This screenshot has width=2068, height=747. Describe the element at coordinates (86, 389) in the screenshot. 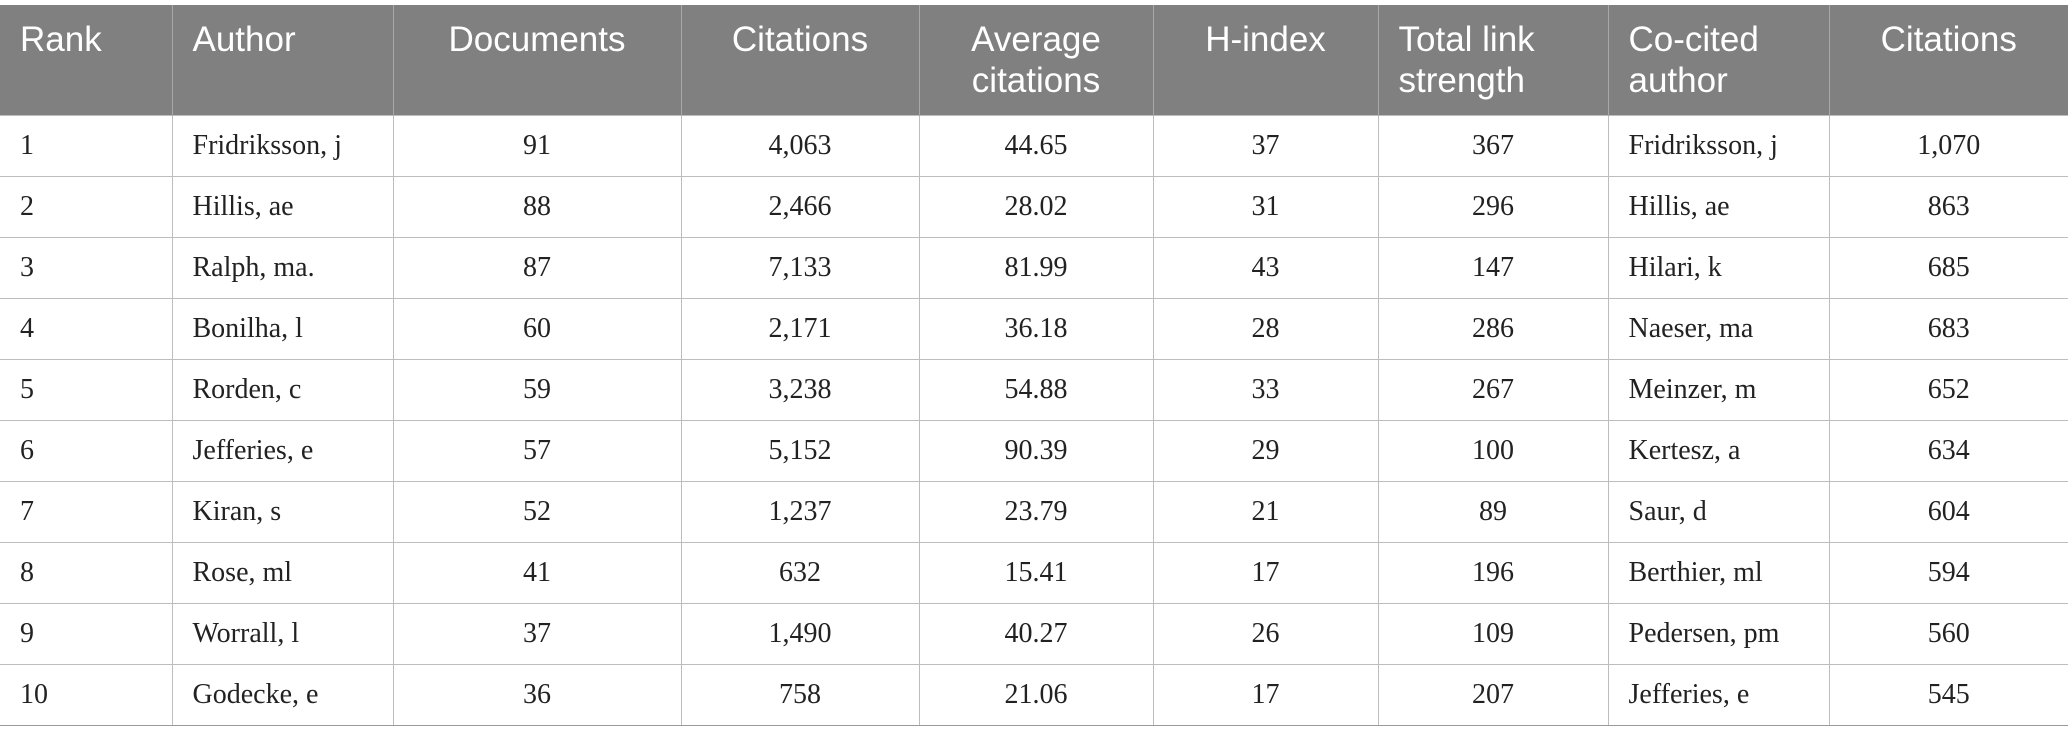

I see `cell-rank: 5` at that location.